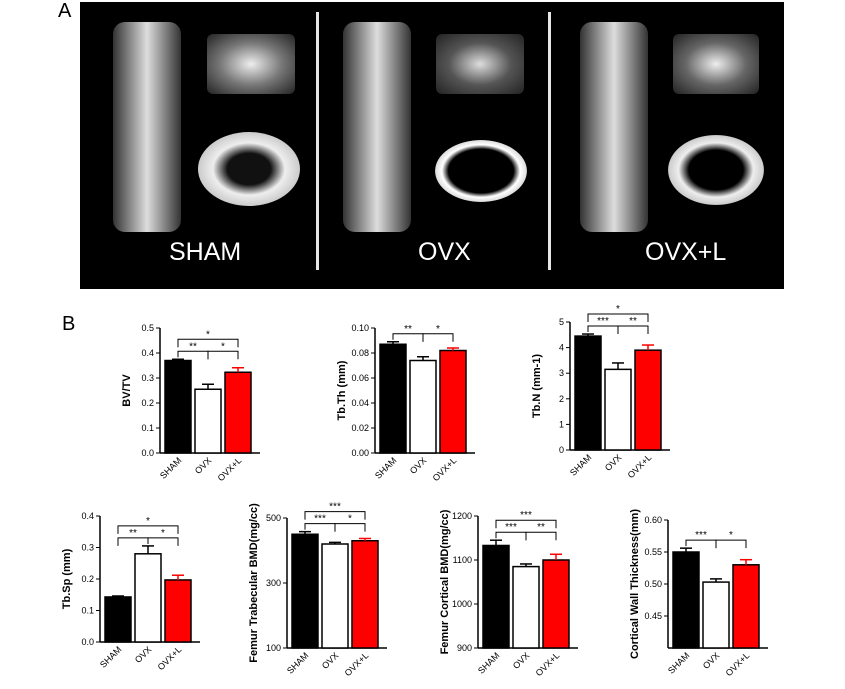  What do you see at coordinates (653, 520) in the screenshot?
I see `y-tick-label: 0.60` at bounding box center [653, 520].